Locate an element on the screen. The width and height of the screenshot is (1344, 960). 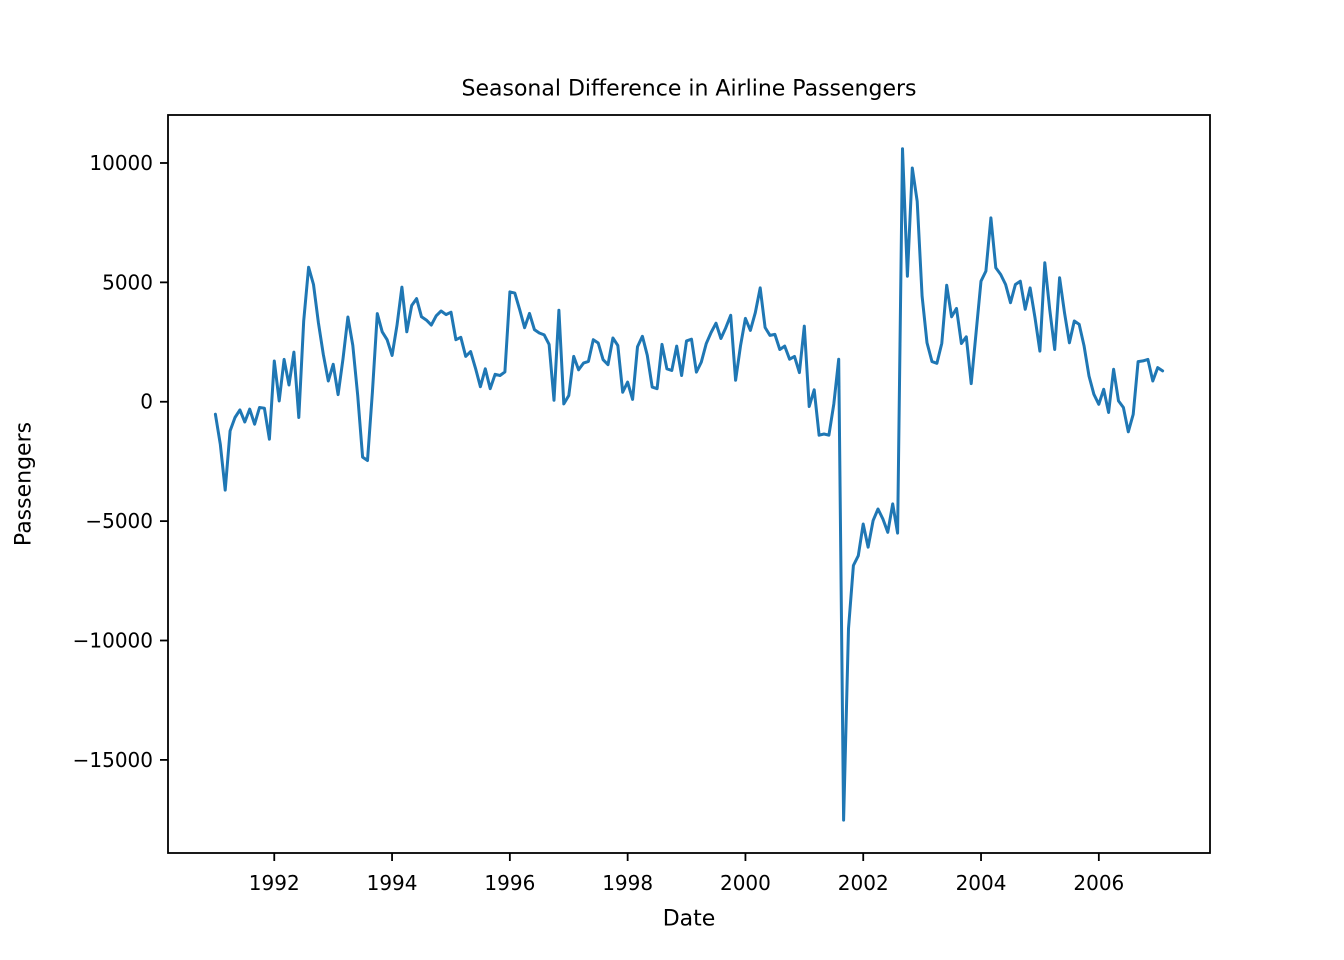
y-tick-label: −5000 is located at coordinates (119, 521).